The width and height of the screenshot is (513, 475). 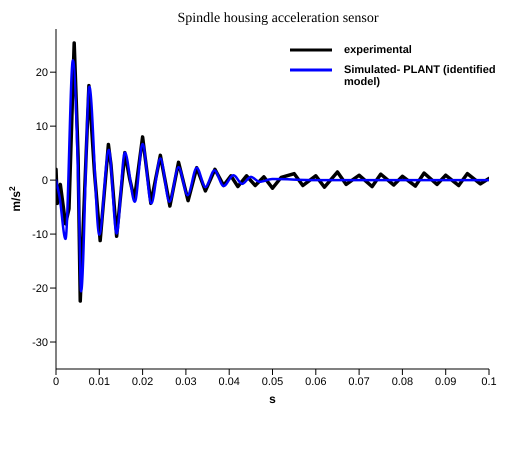 I want to click on x-tick-label: 0.03, so click(x=186, y=382).